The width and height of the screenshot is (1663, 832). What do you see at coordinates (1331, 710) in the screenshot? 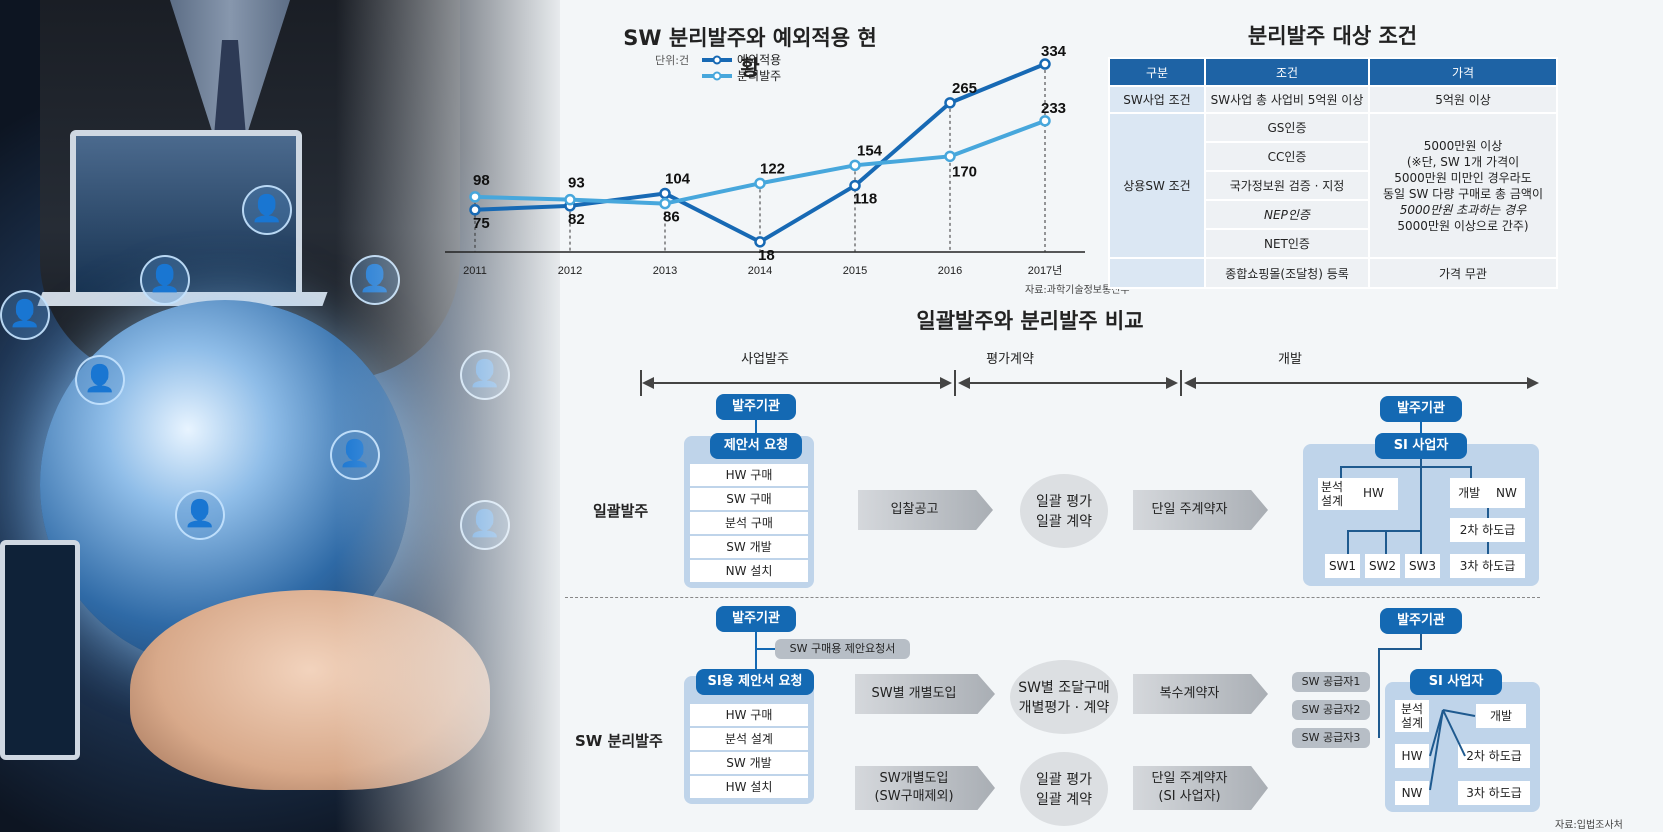
I see `sw-supplier: SW 공급자2` at bounding box center [1331, 710].